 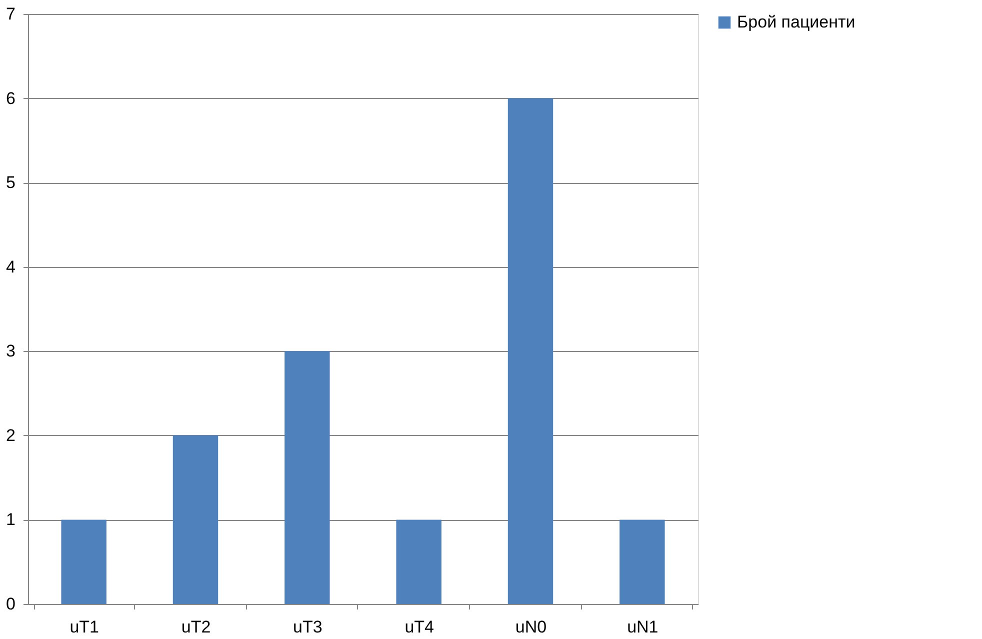 What do you see at coordinates (11, 98) in the screenshot?
I see `y-tick-label: 6` at bounding box center [11, 98].